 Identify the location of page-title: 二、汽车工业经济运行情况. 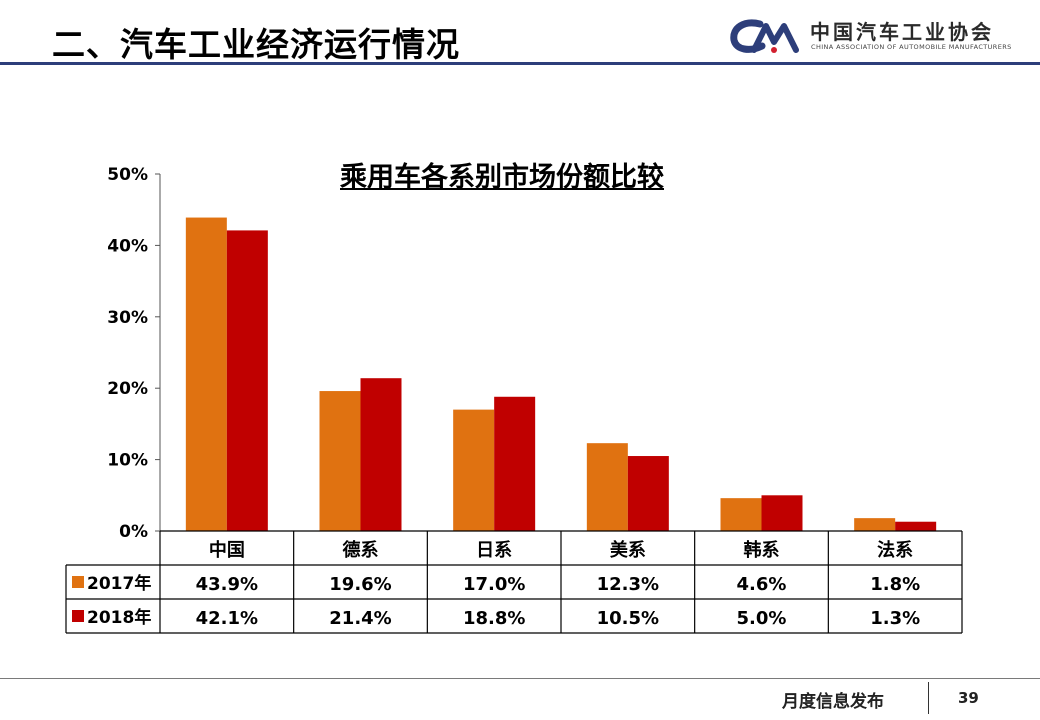
(256, 44).